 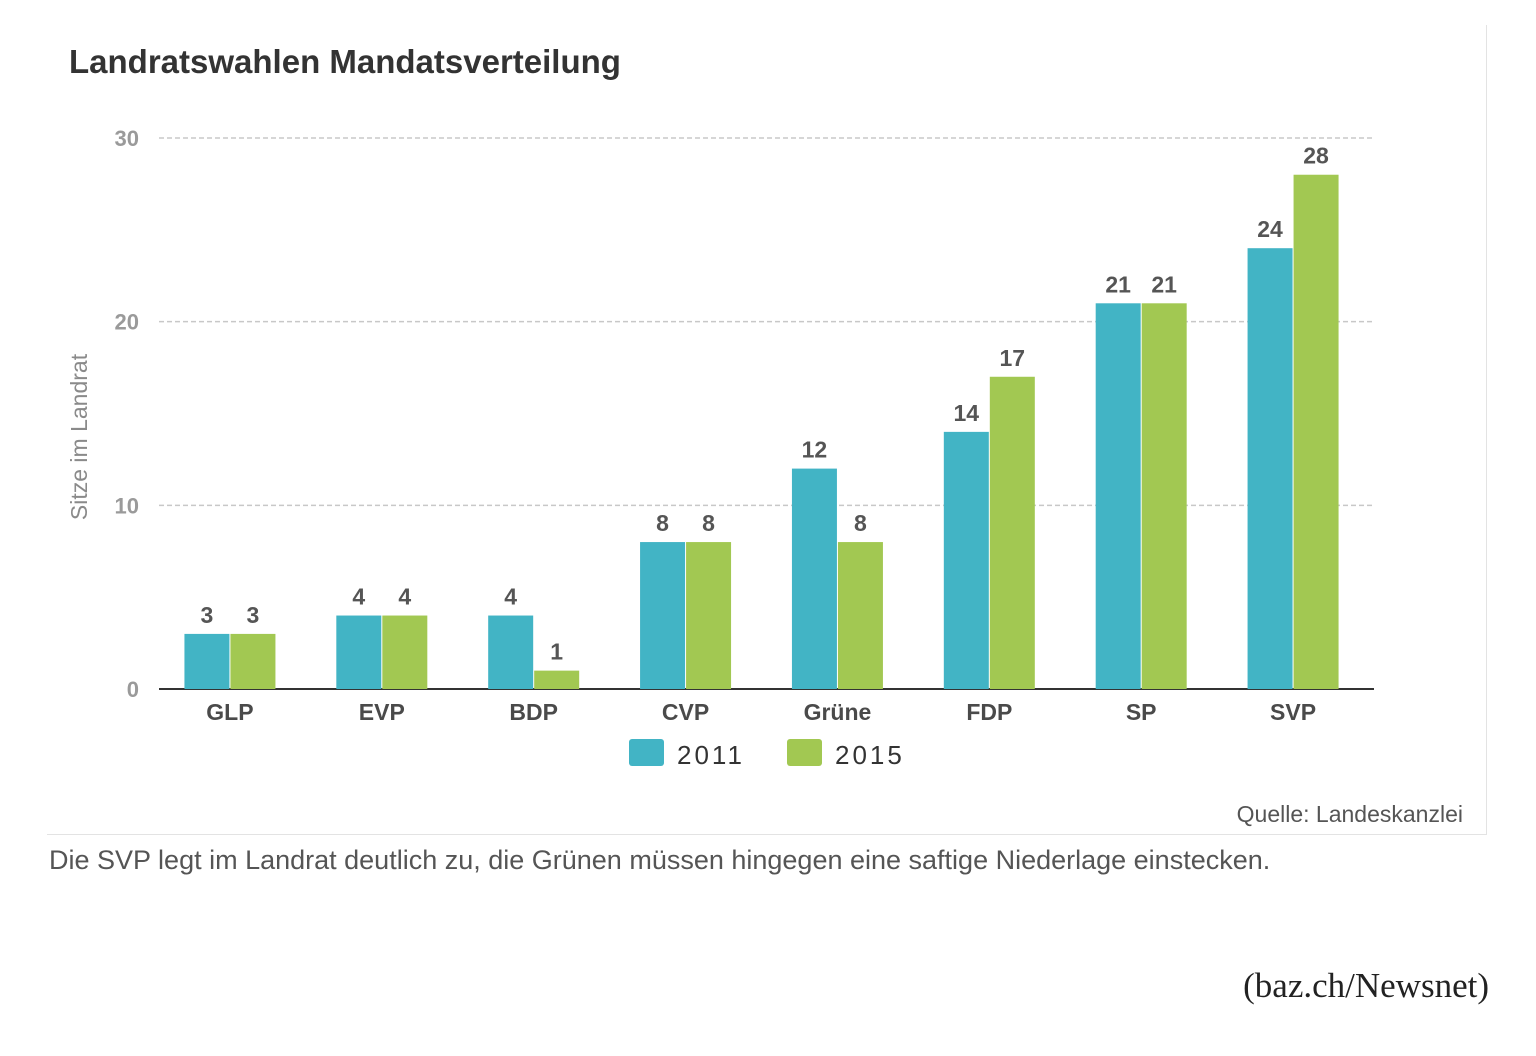 I want to click on bar-2015-SVP, so click(x=1316, y=431).